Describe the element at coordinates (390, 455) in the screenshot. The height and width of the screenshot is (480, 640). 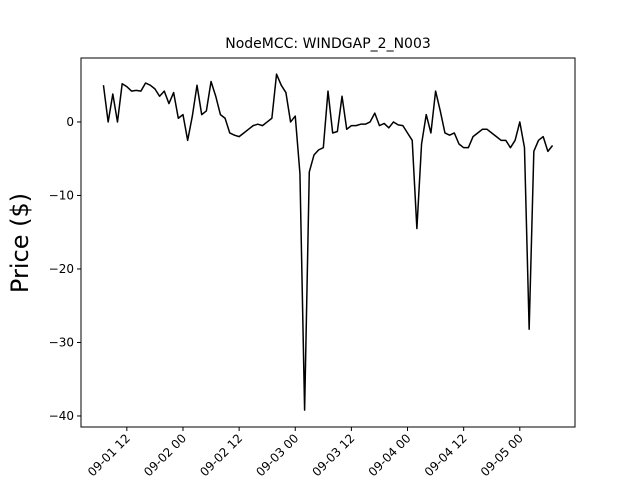
I see `x-tick-label: 09-04 00` at that location.